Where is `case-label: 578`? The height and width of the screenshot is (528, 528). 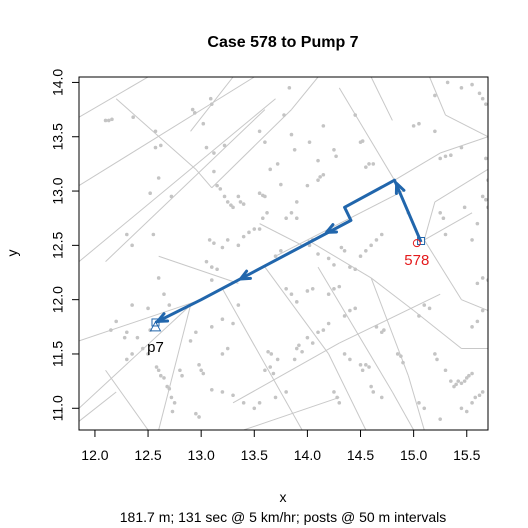 case-label: 578 is located at coordinates (416, 260).